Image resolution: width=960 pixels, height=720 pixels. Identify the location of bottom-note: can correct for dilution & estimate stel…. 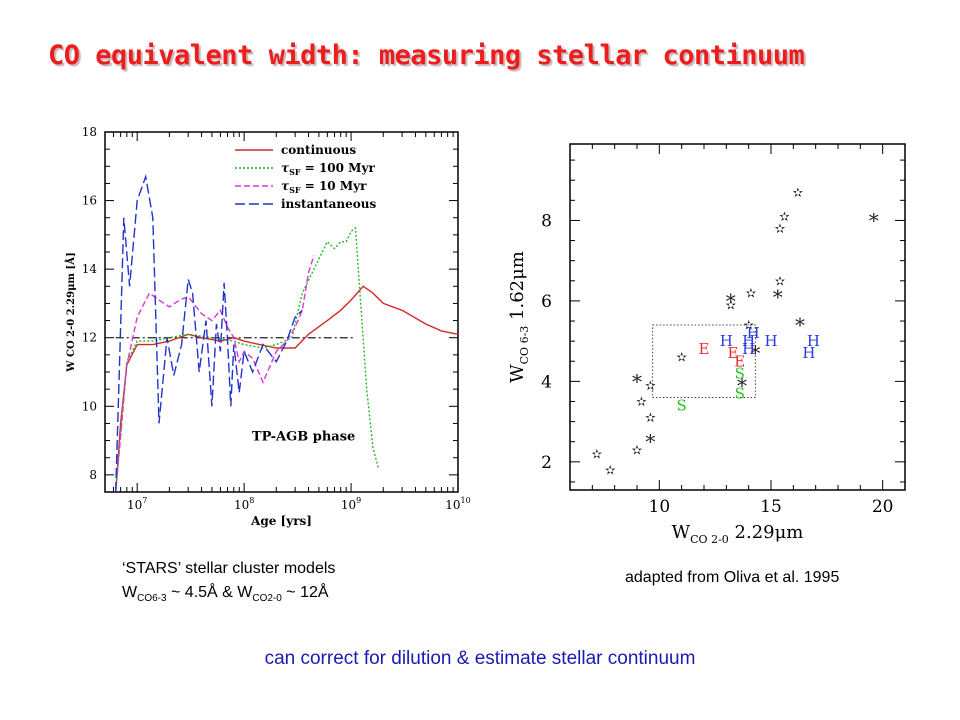
(480, 658).